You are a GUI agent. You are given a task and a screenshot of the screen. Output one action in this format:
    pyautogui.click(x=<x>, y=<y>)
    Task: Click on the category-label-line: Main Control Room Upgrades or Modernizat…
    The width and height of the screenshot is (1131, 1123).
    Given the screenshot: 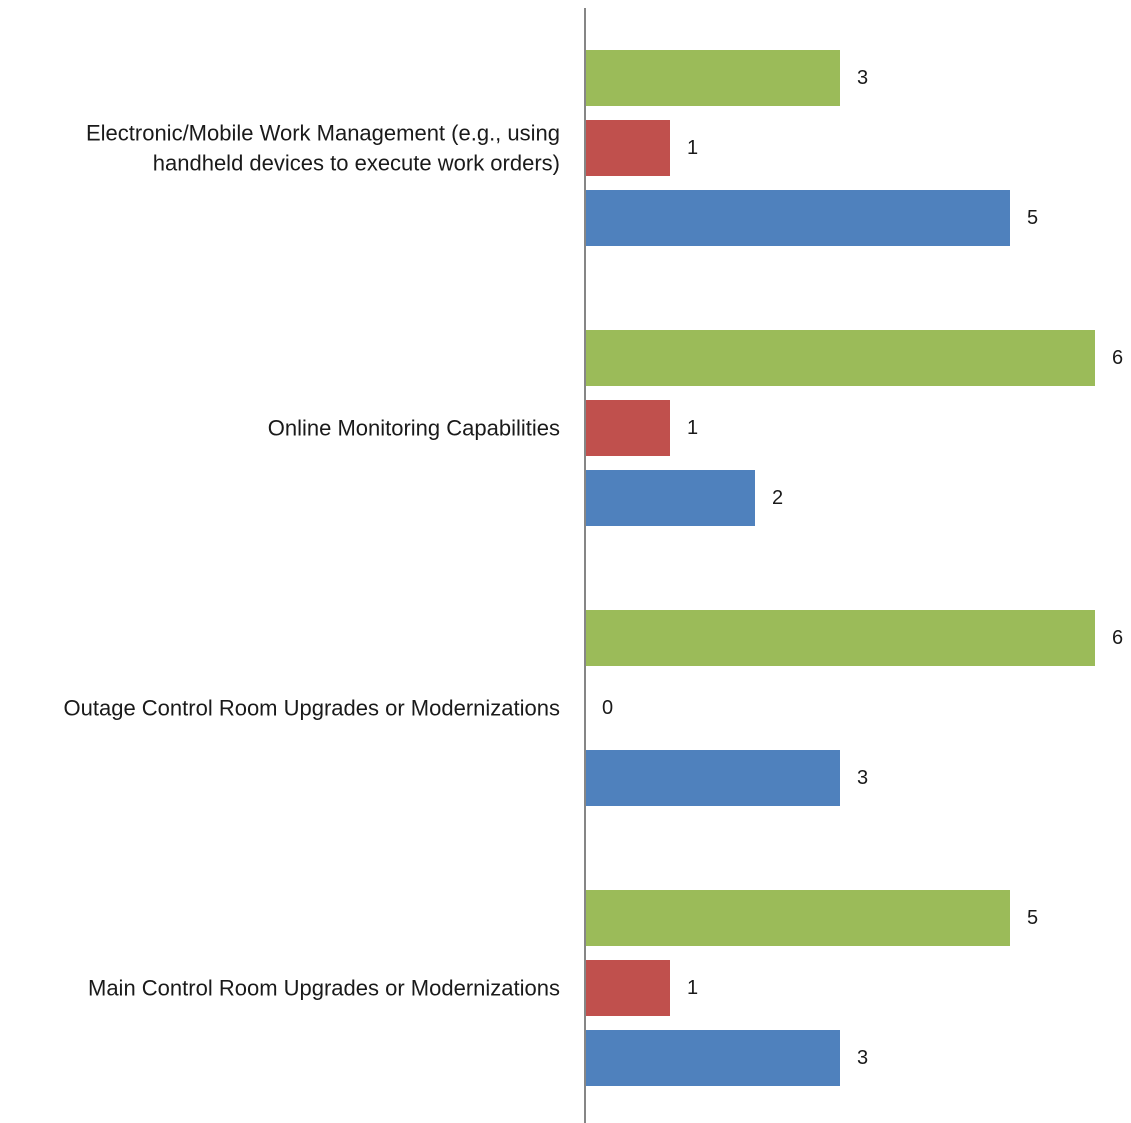 What is the action you would take?
    pyautogui.click(x=324, y=988)
    